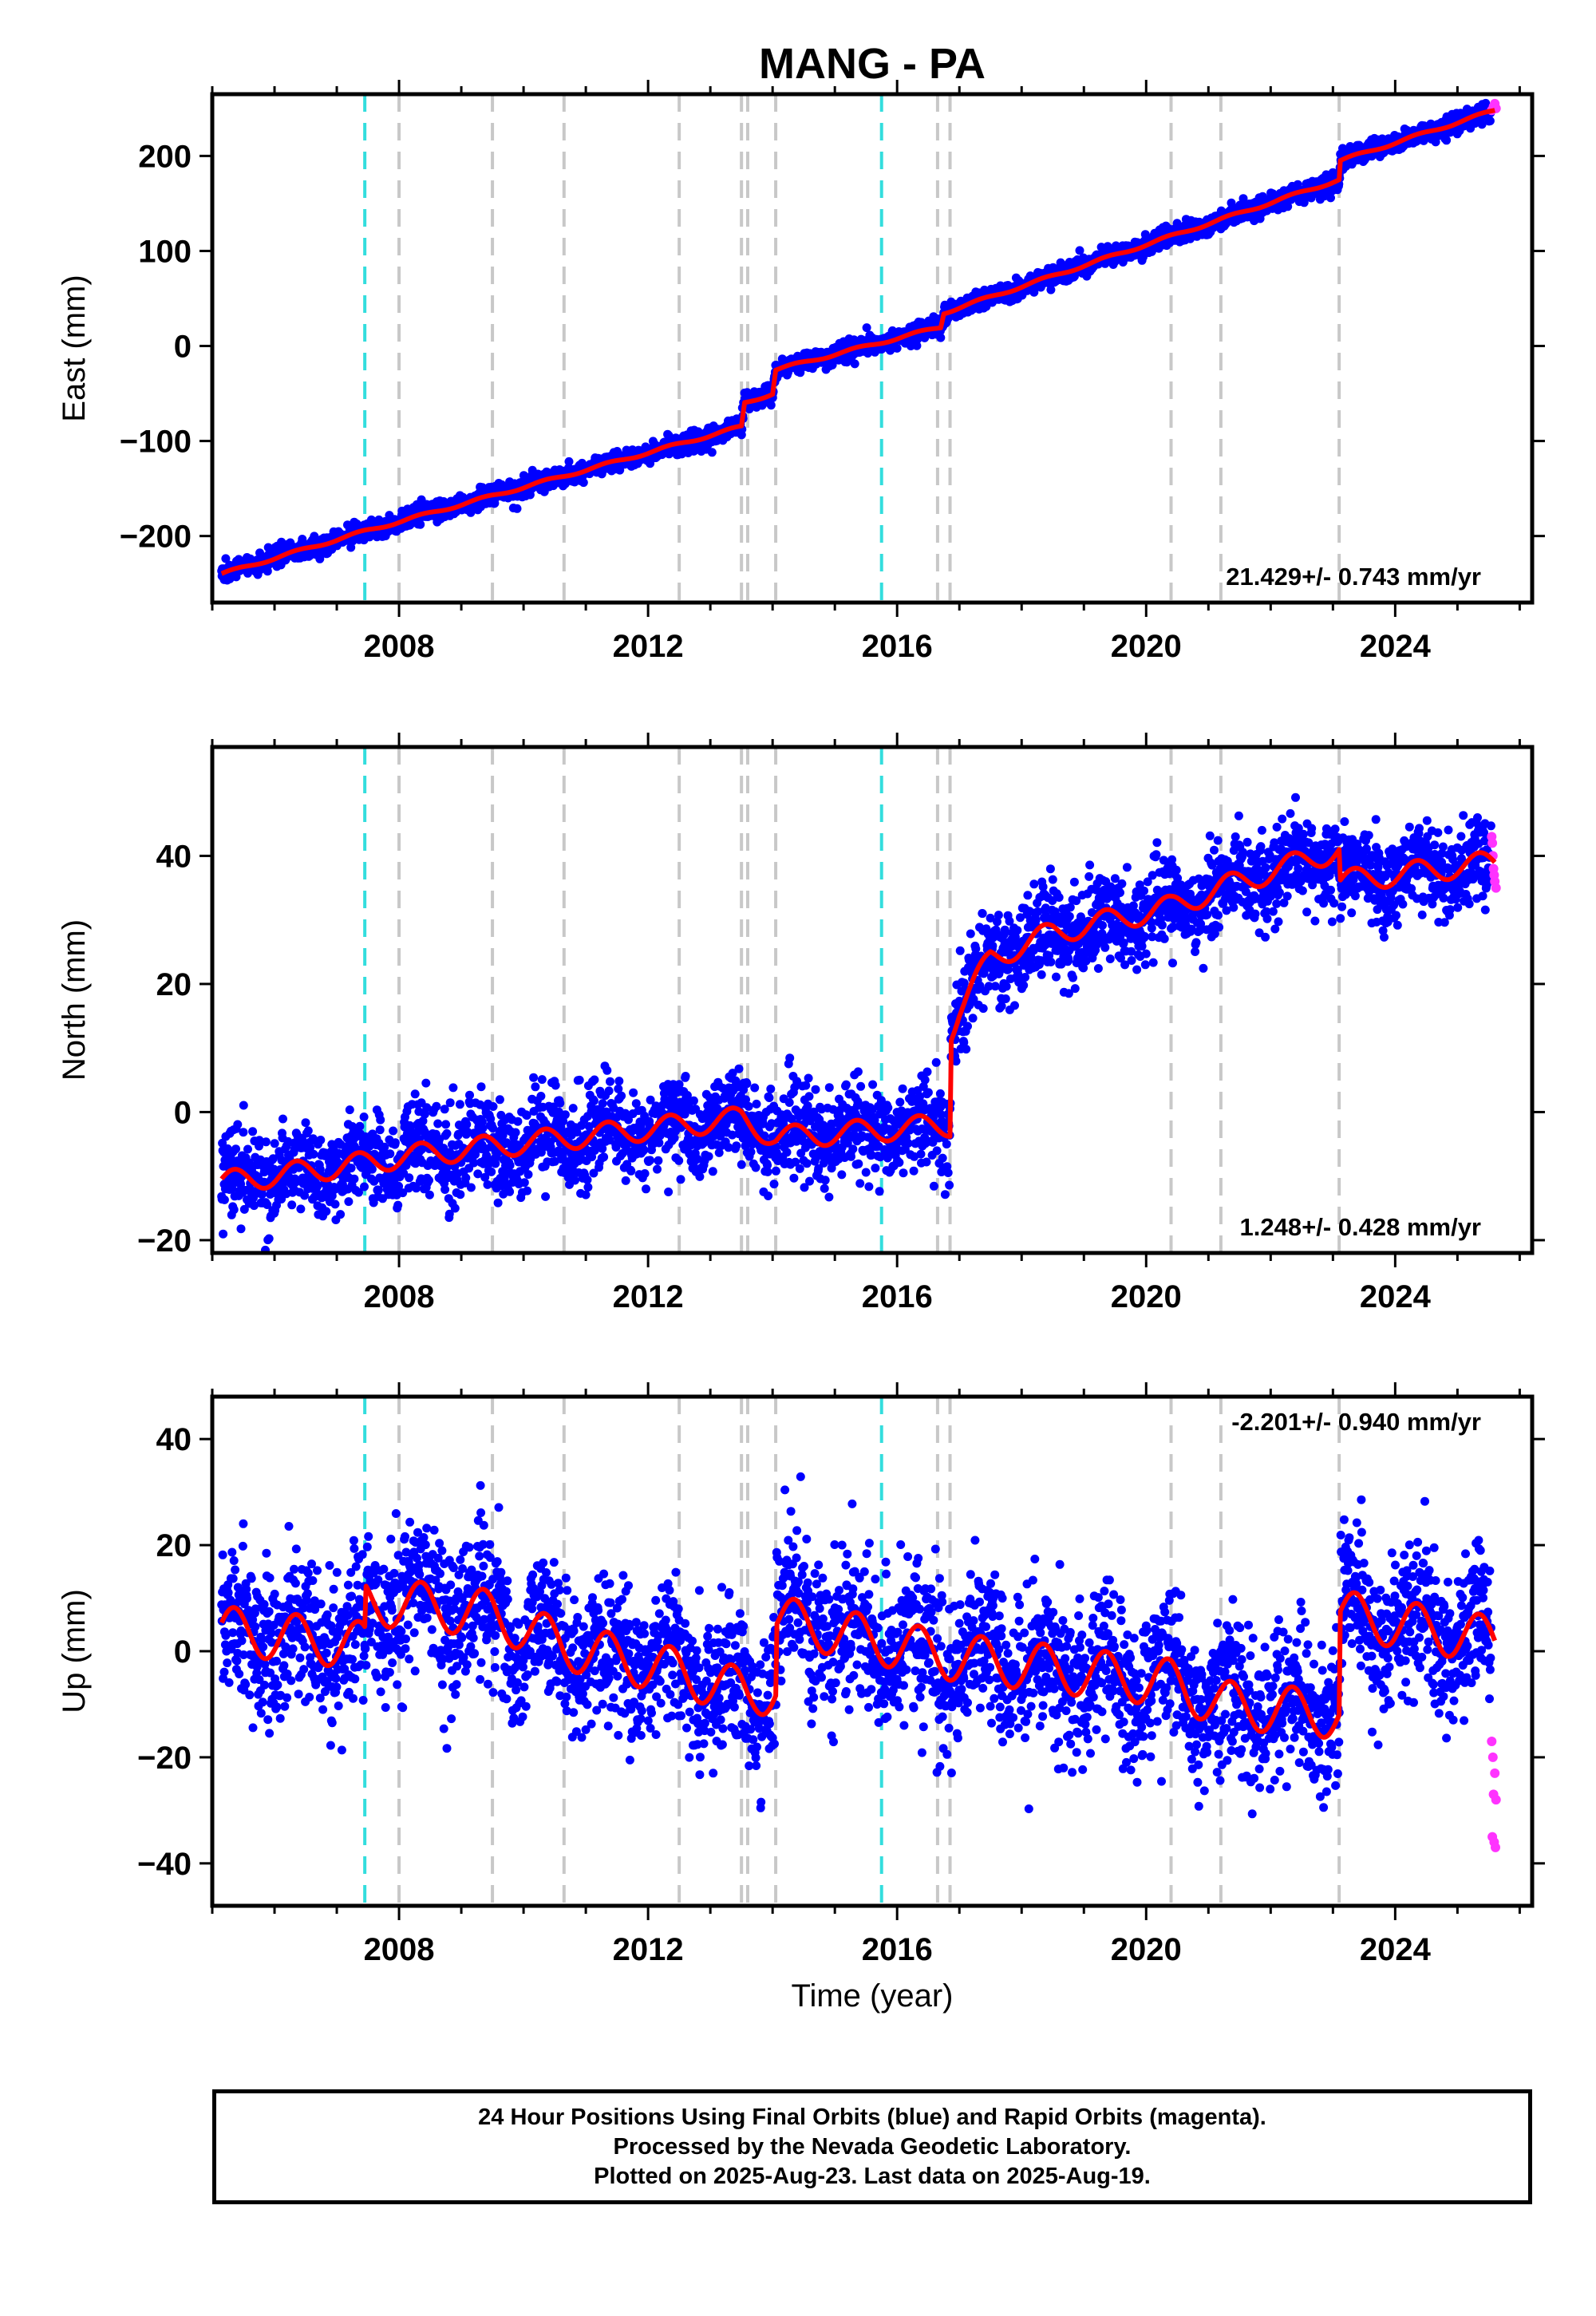 The image size is (1596, 2316). What do you see at coordinates (156, 443) in the screenshot?
I see `y-tick-label: −100` at bounding box center [156, 443].